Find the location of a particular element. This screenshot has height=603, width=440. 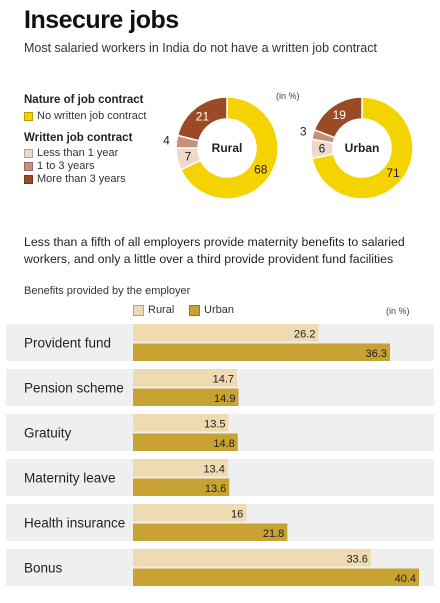

category-label: Health insurance is located at coordinates (74, 523).